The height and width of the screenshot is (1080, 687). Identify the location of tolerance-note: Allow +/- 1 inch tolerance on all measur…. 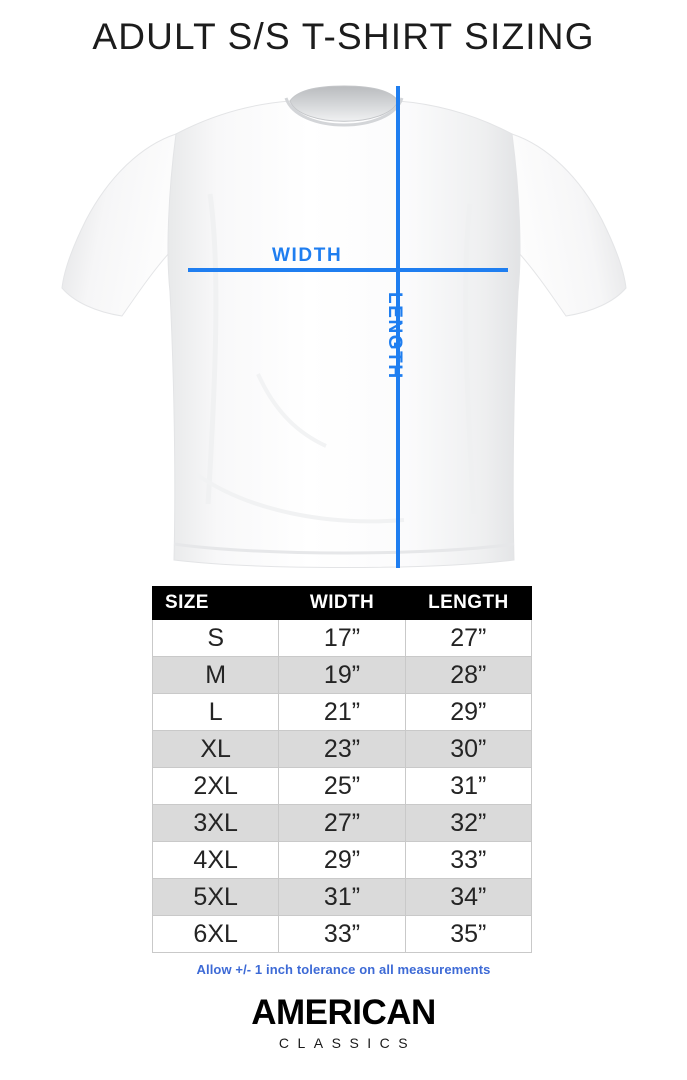
(343, 969).